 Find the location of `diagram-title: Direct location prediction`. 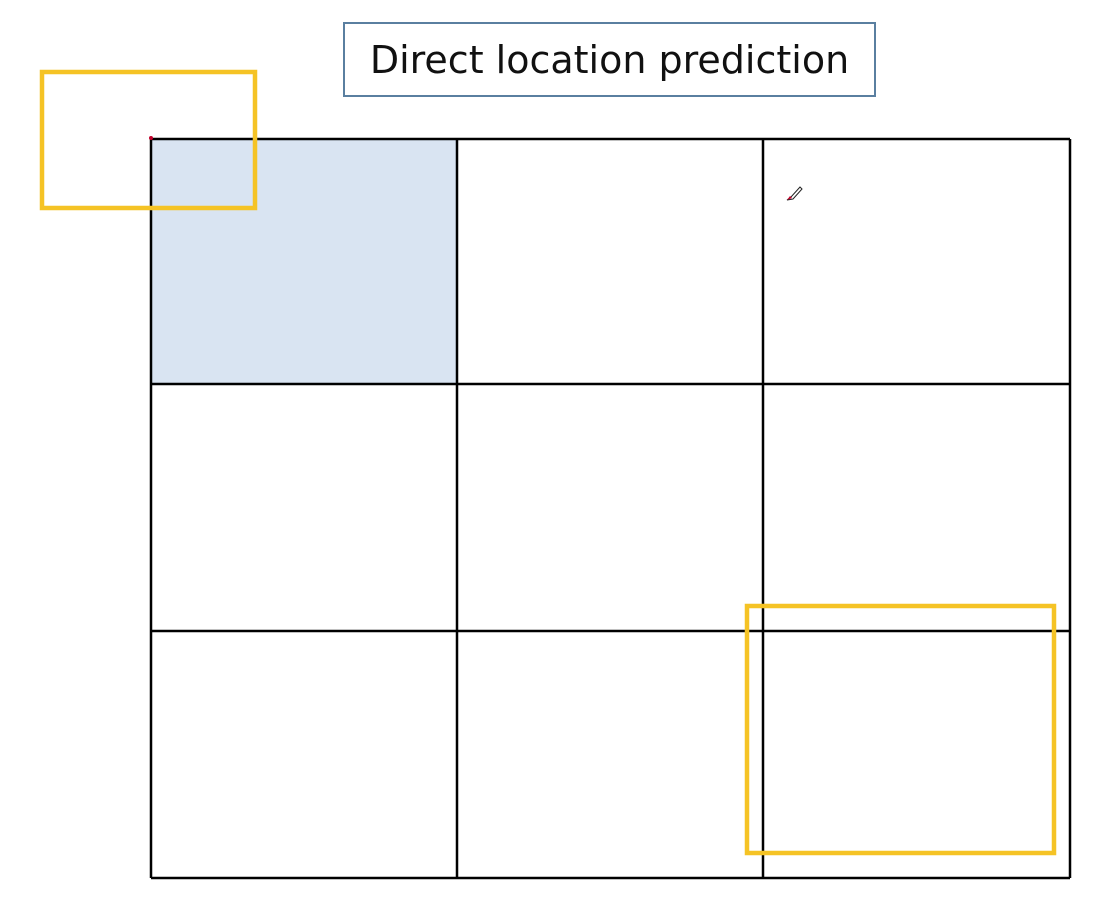

diagram-title: Direct location prediction is located at coordinates (609, 59).